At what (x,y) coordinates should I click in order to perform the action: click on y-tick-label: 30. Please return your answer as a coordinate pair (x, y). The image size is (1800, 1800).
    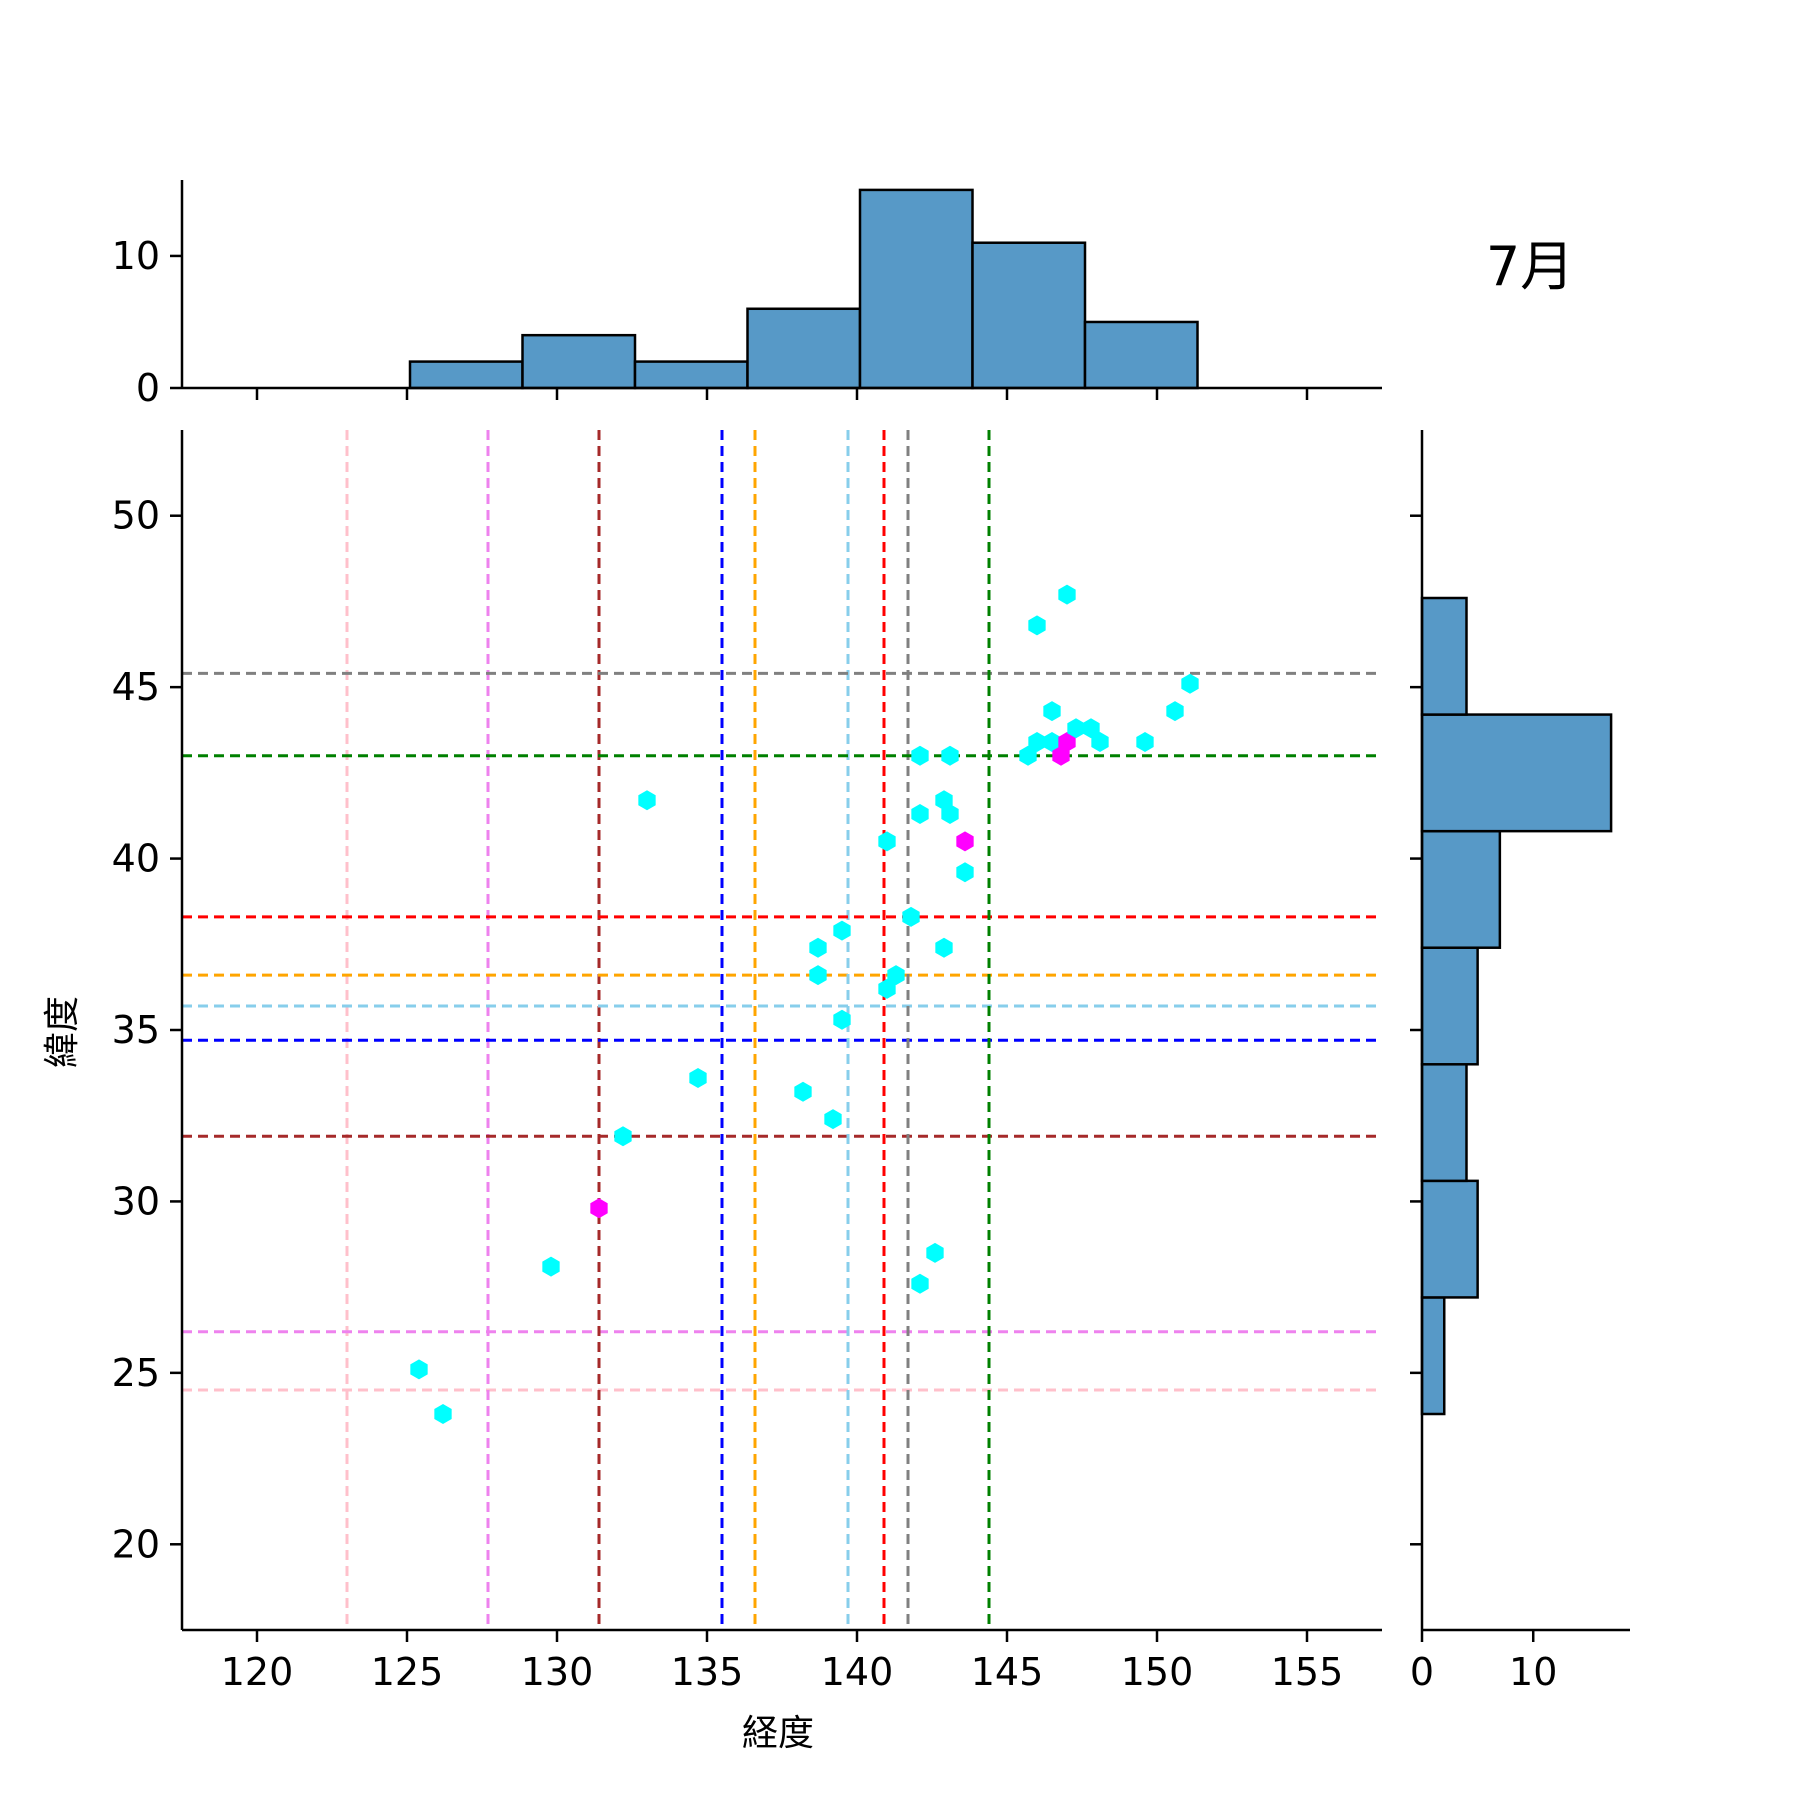
    Looking at the image, I should click on (136, 1201).